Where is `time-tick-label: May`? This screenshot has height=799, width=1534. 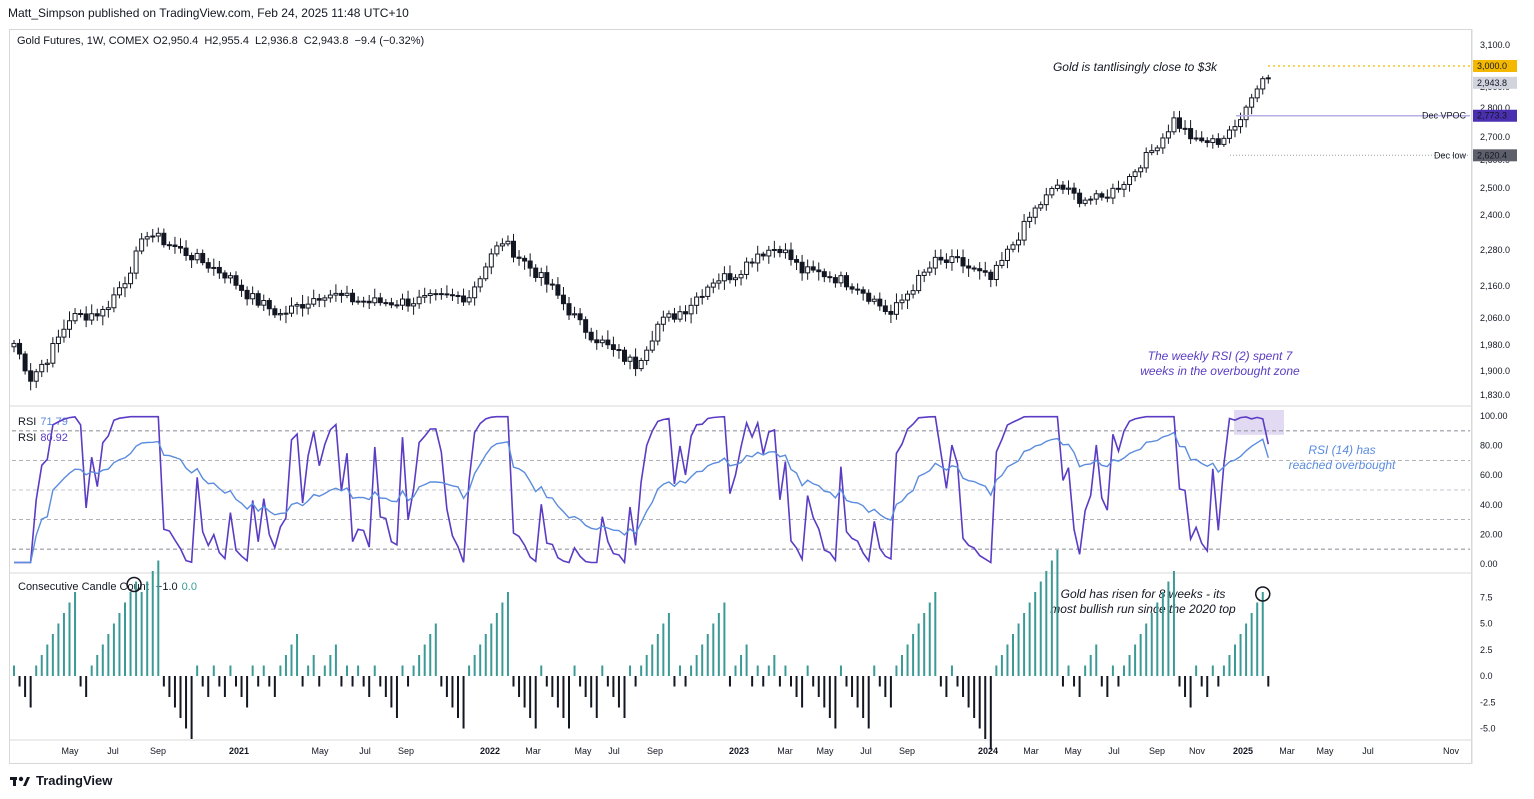
time-tick-label: May is located at coordinates (825, 751).